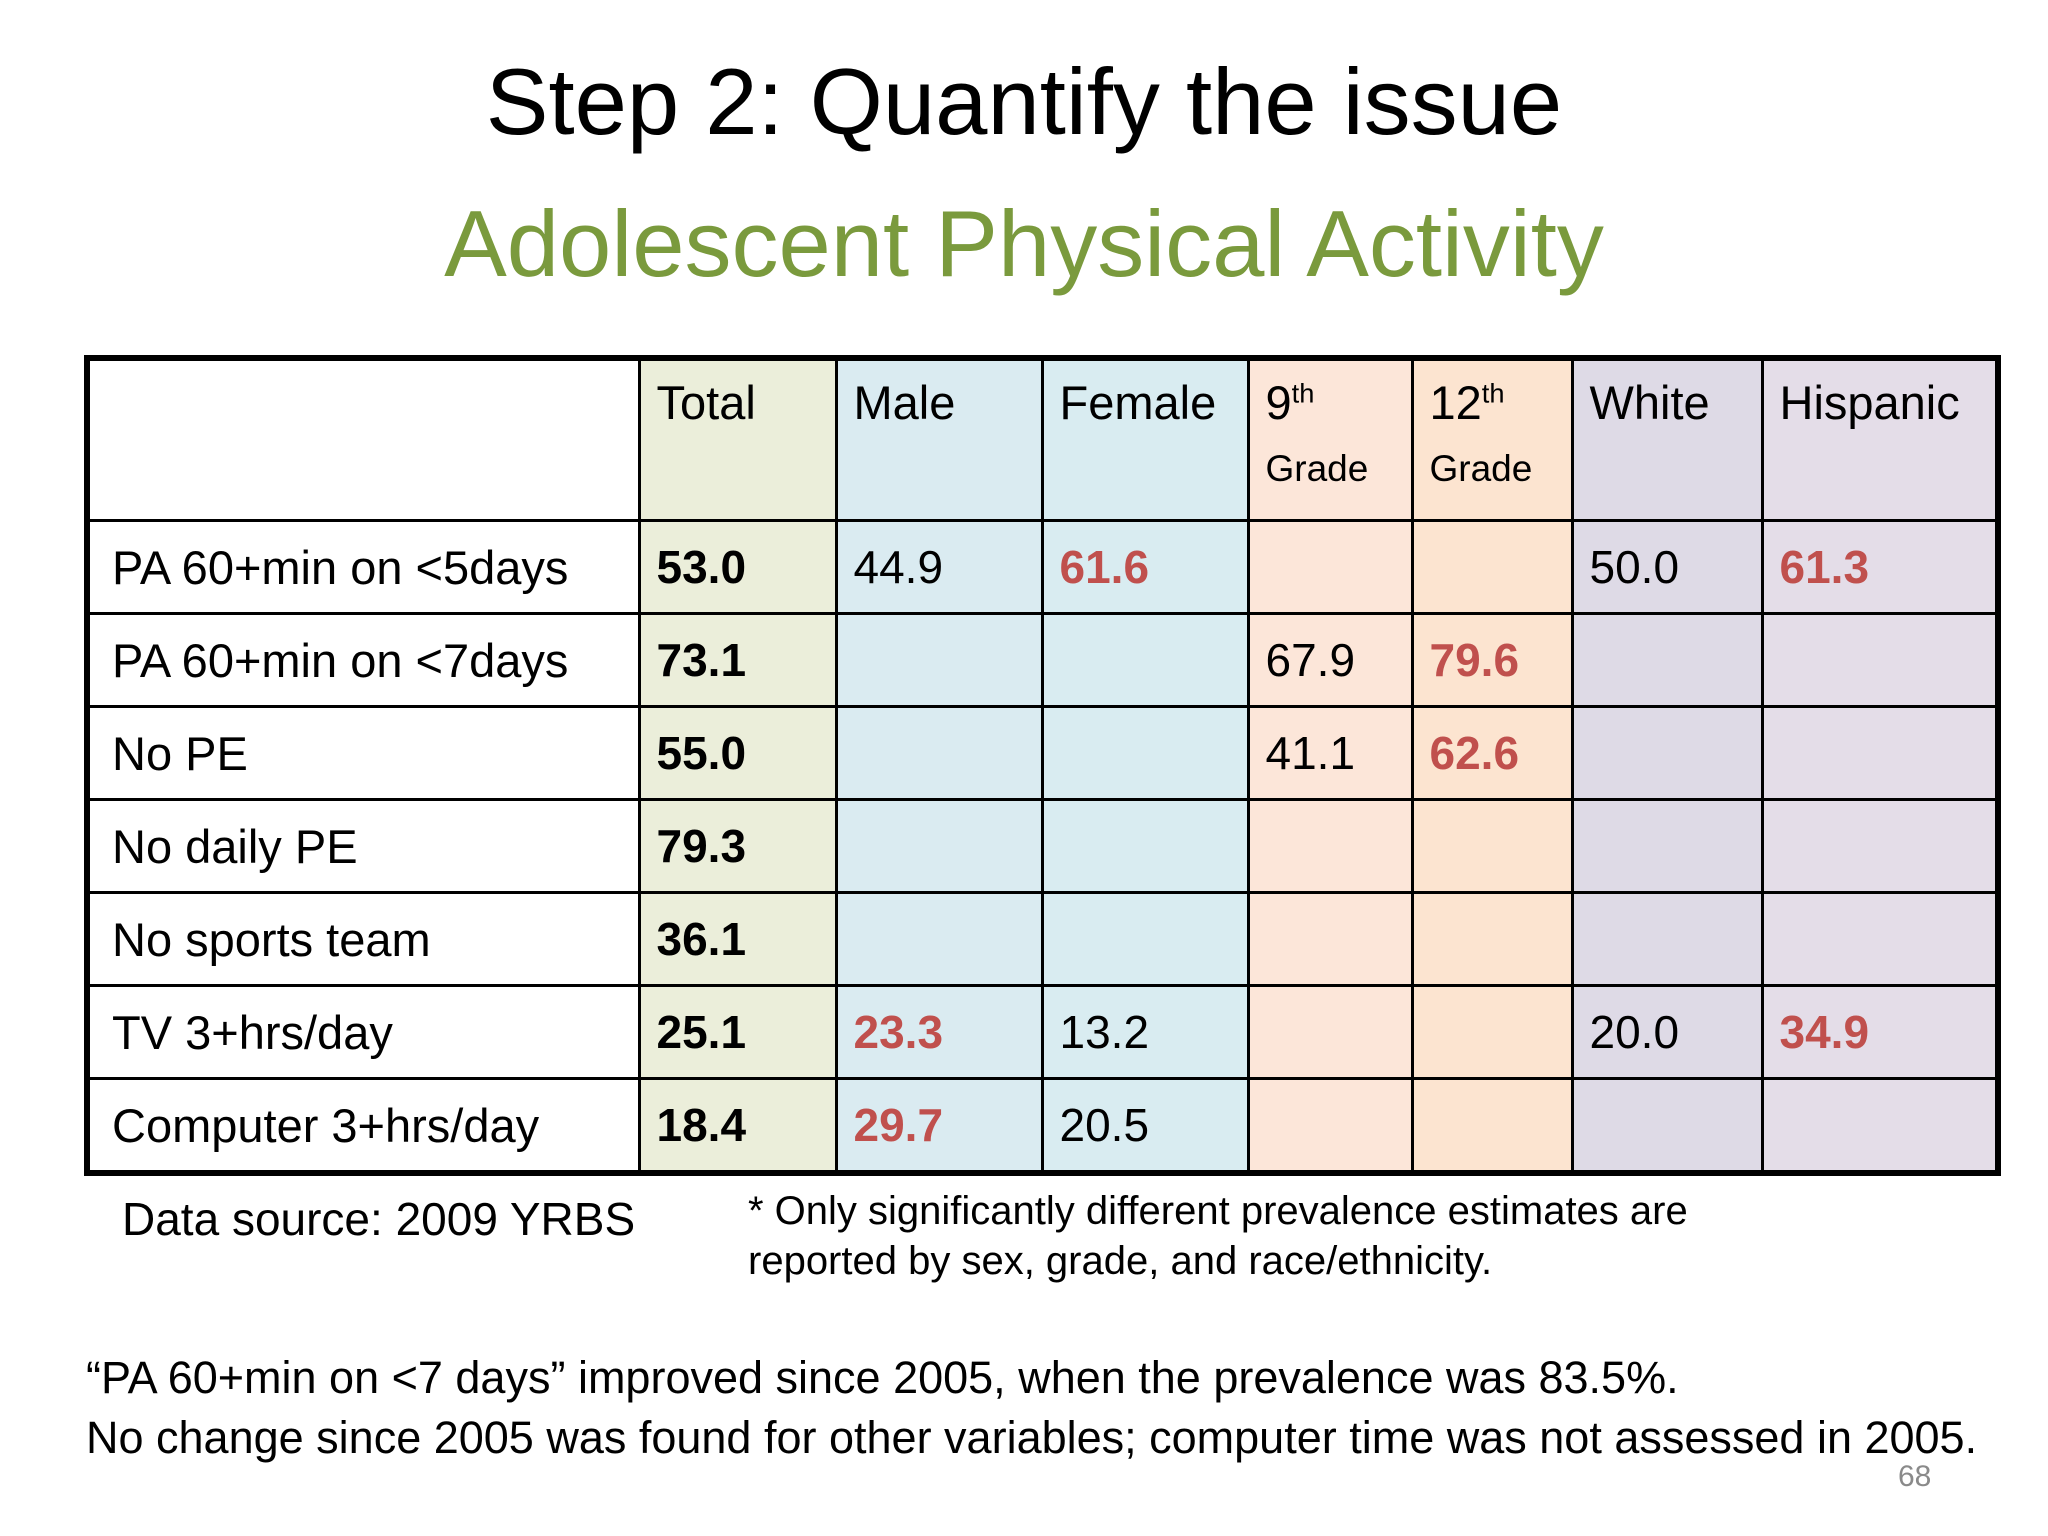 This screenshot has height=1536, width=2048. I want to click on cell-total: 36.1, so click(737, 939).